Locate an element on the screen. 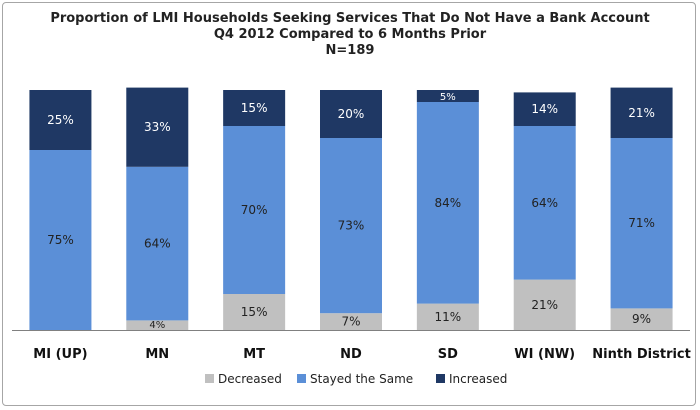 The image size is (700, 410). data-label: 20% is located at coordinates (351, 114).